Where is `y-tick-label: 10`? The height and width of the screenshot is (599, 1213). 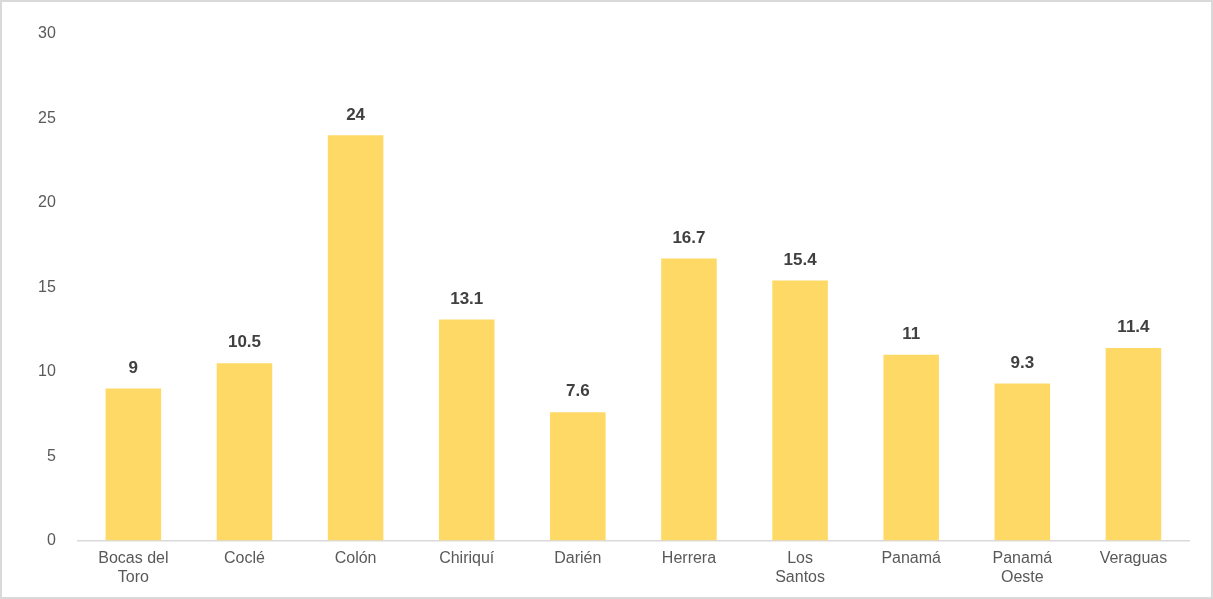 y-tick-label: 10 is located at coordinates (47, 371).